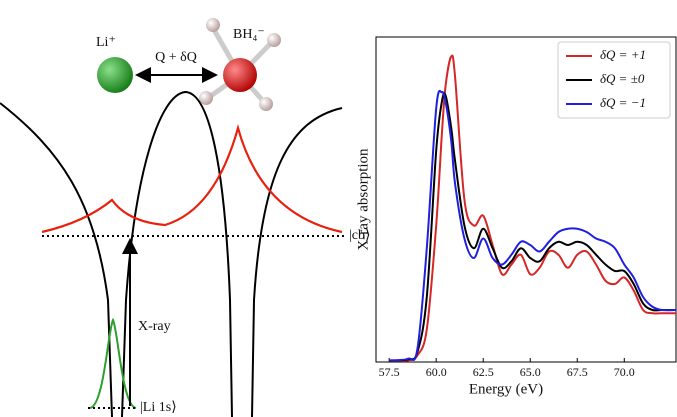 The image size is (677, 417). I want to click on cation-label: Li⁺, so click(106, 42).